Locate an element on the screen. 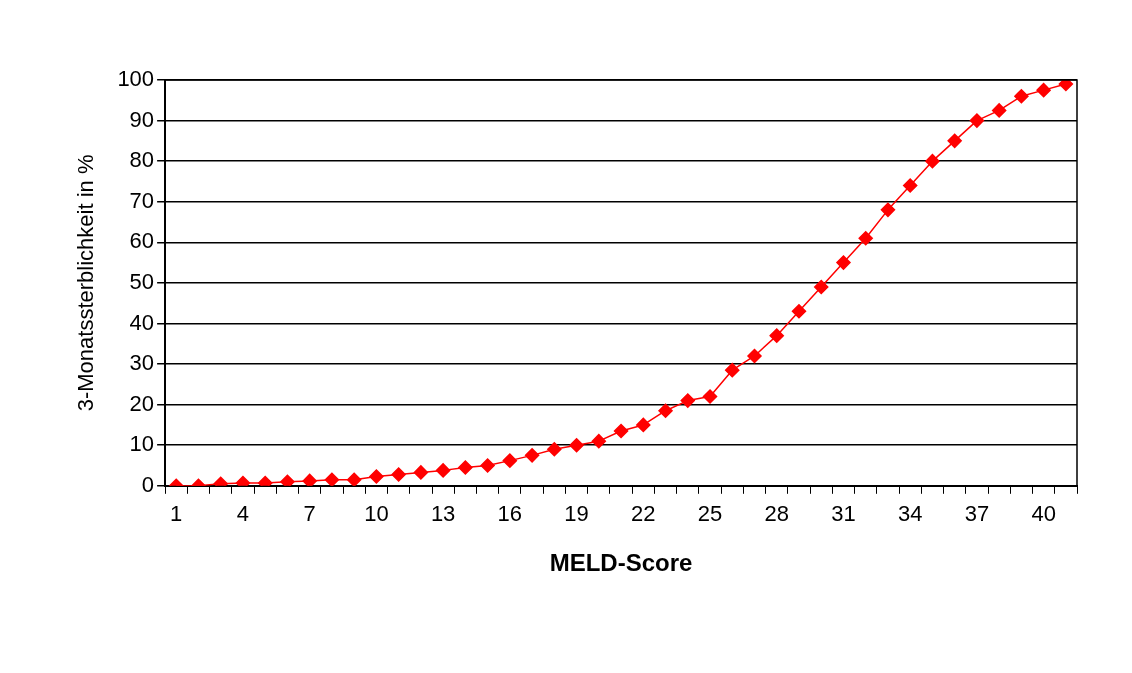 The image size is (1132, 673). y-tick-label: 30 is located at coordinates (142, 363).